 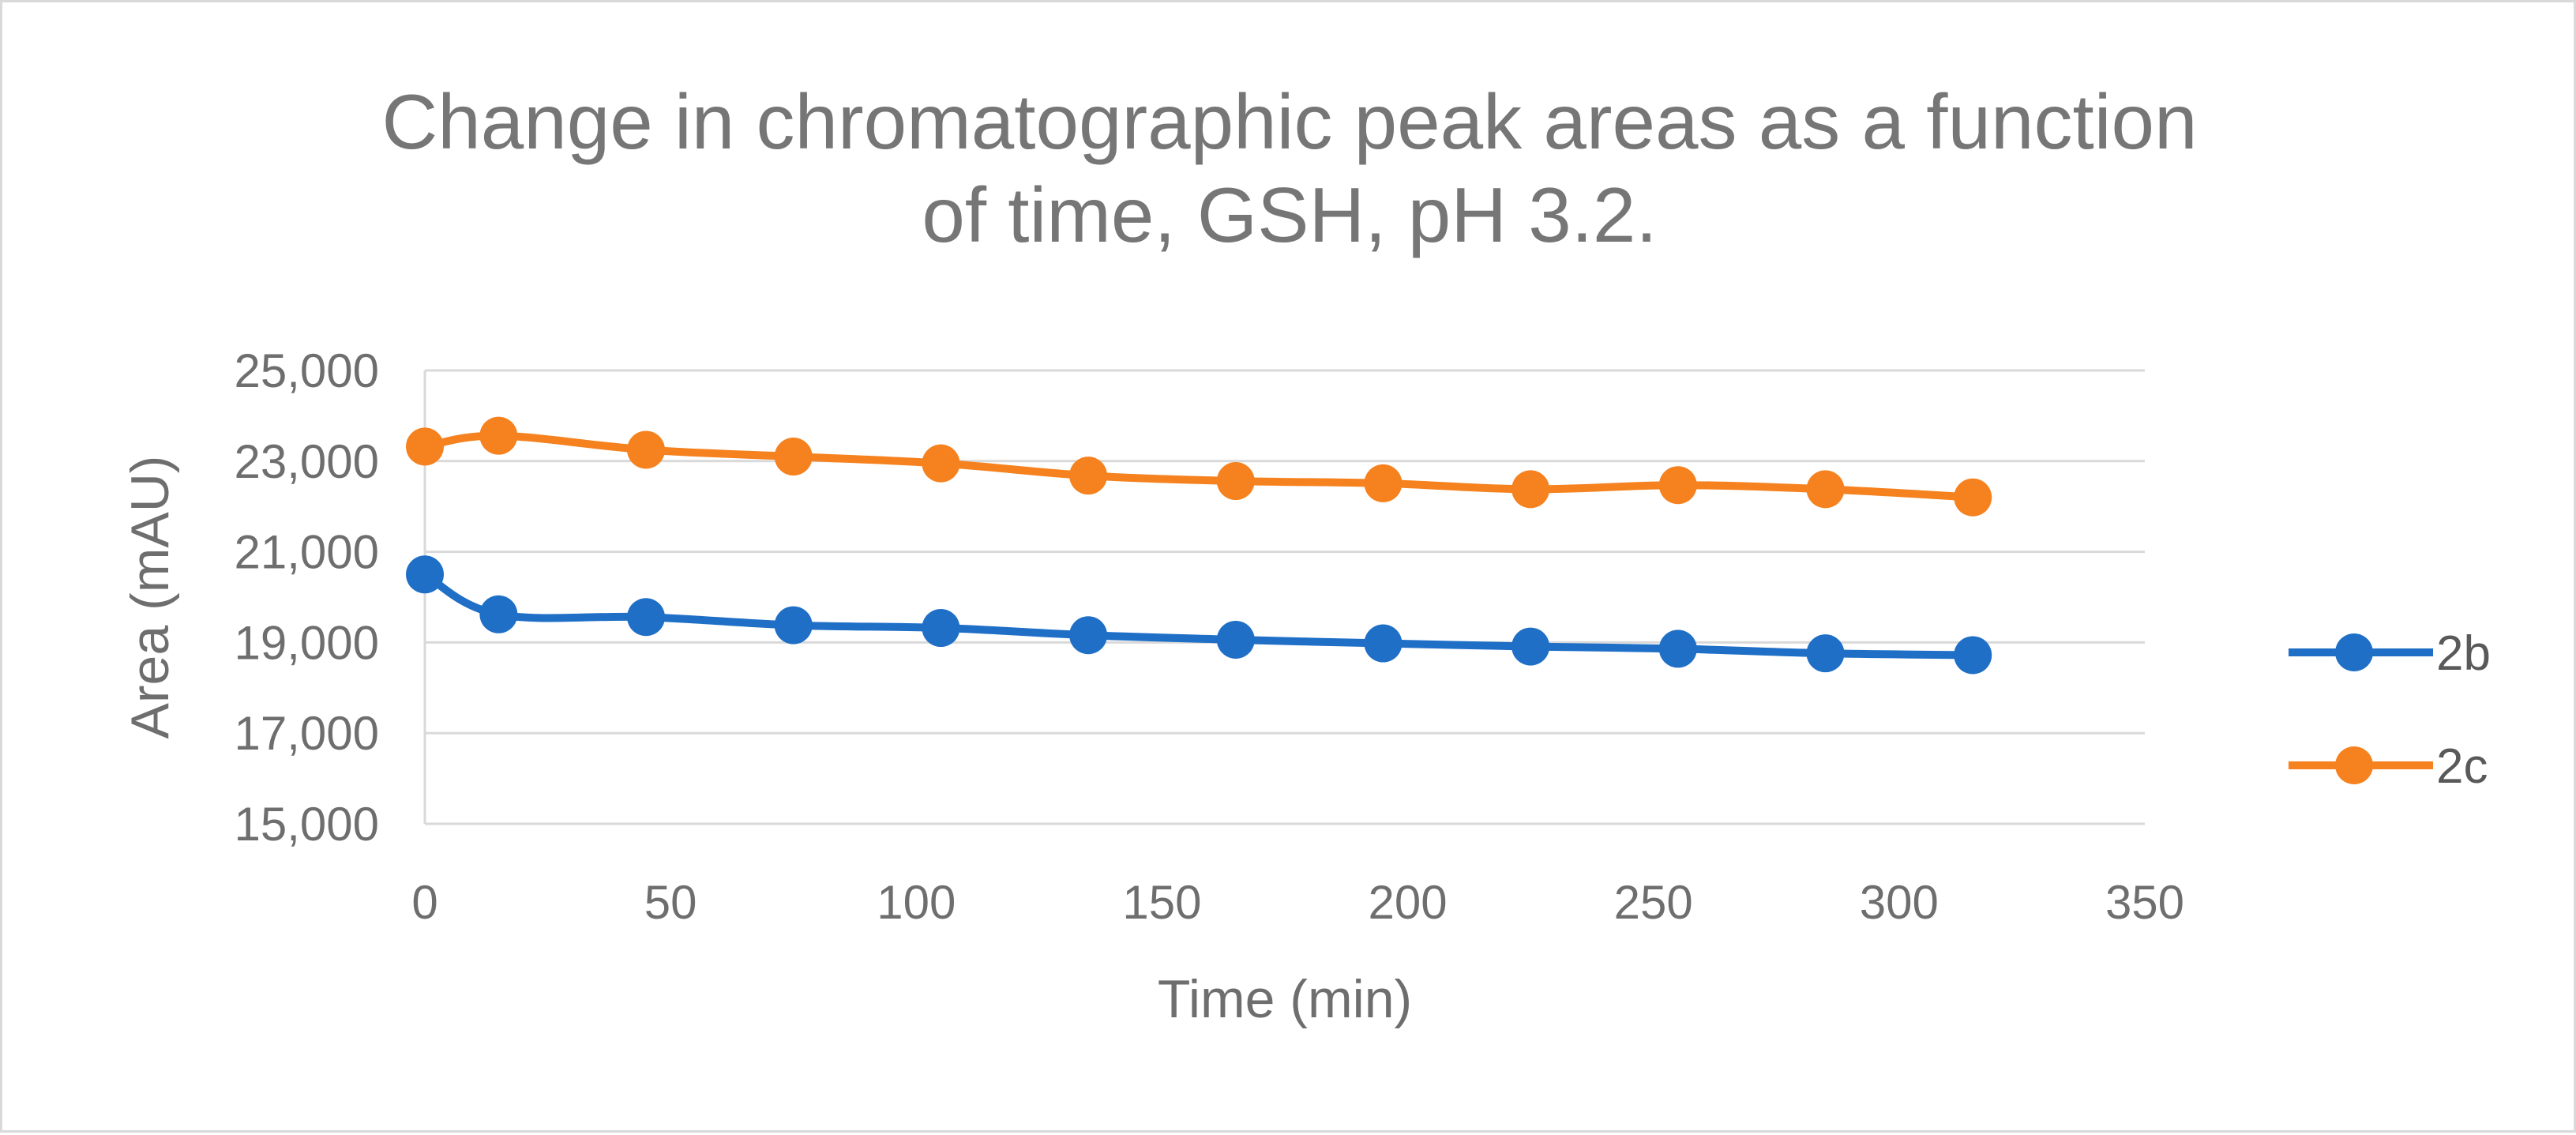 What do you see at coordinates (306, 824) in the screenshot?
I see `y-tick-label: 15,000` at bounding box center [306, 824].